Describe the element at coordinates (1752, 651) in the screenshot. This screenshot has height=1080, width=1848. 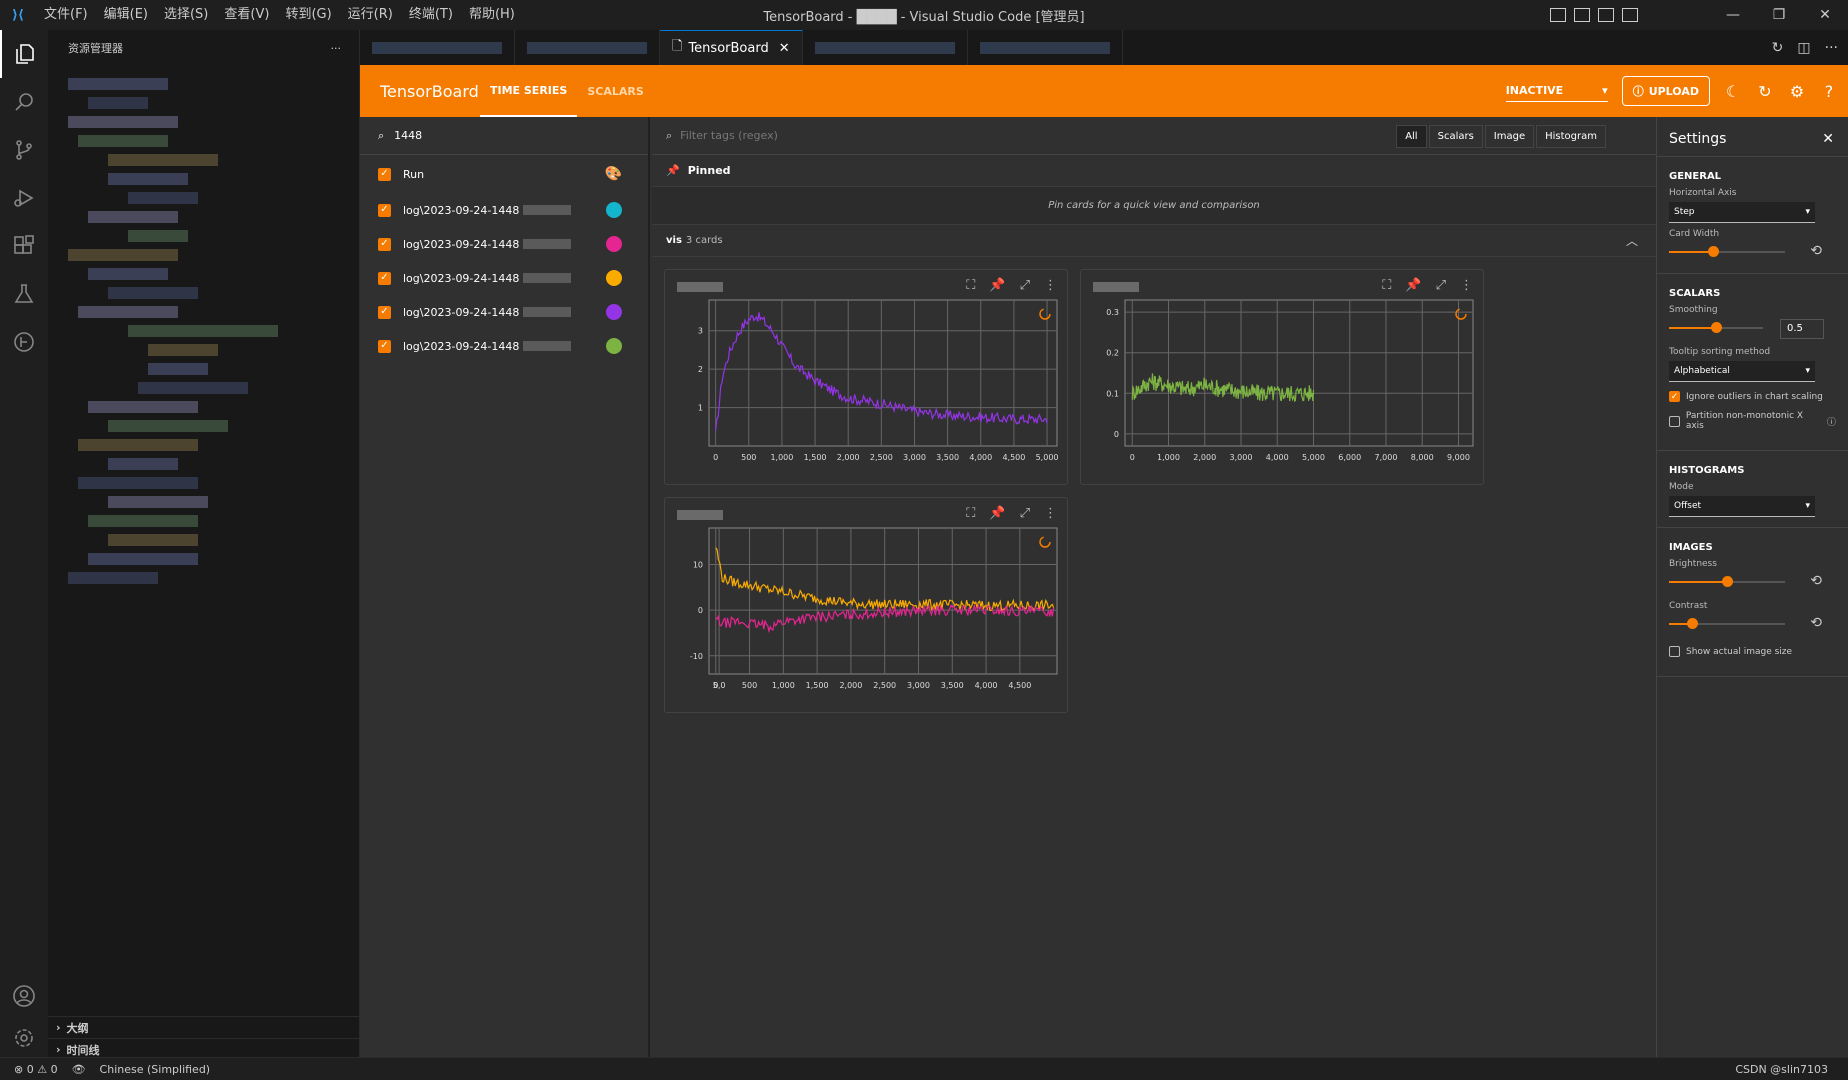
I see `show-actual-size-row: Show actual image size` at that location.